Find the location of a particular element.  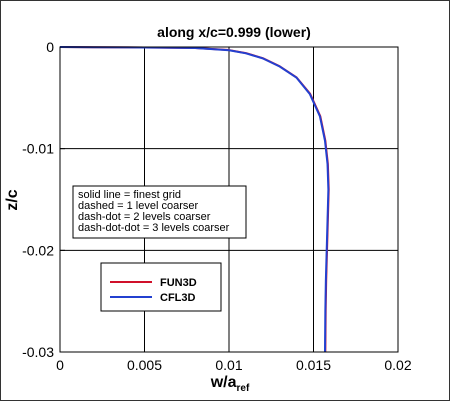

legend: FUN3D CFL3D is located at coordinates (161, 287).